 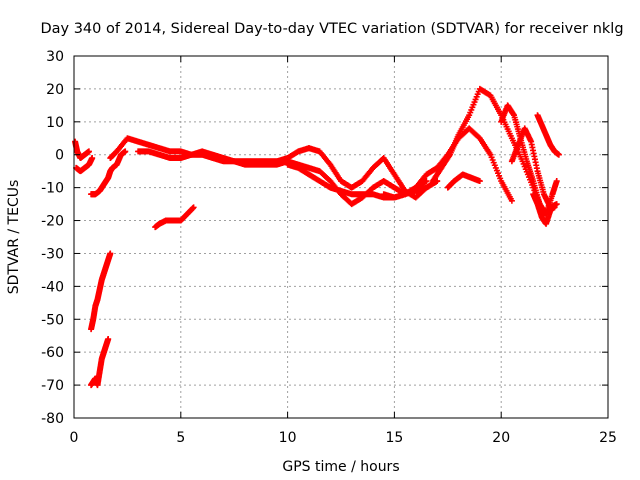 What do you see at coordinates (74, 438) in the screenshot?
I see `x-tick-label: 0` at bounding box center [74, 438].